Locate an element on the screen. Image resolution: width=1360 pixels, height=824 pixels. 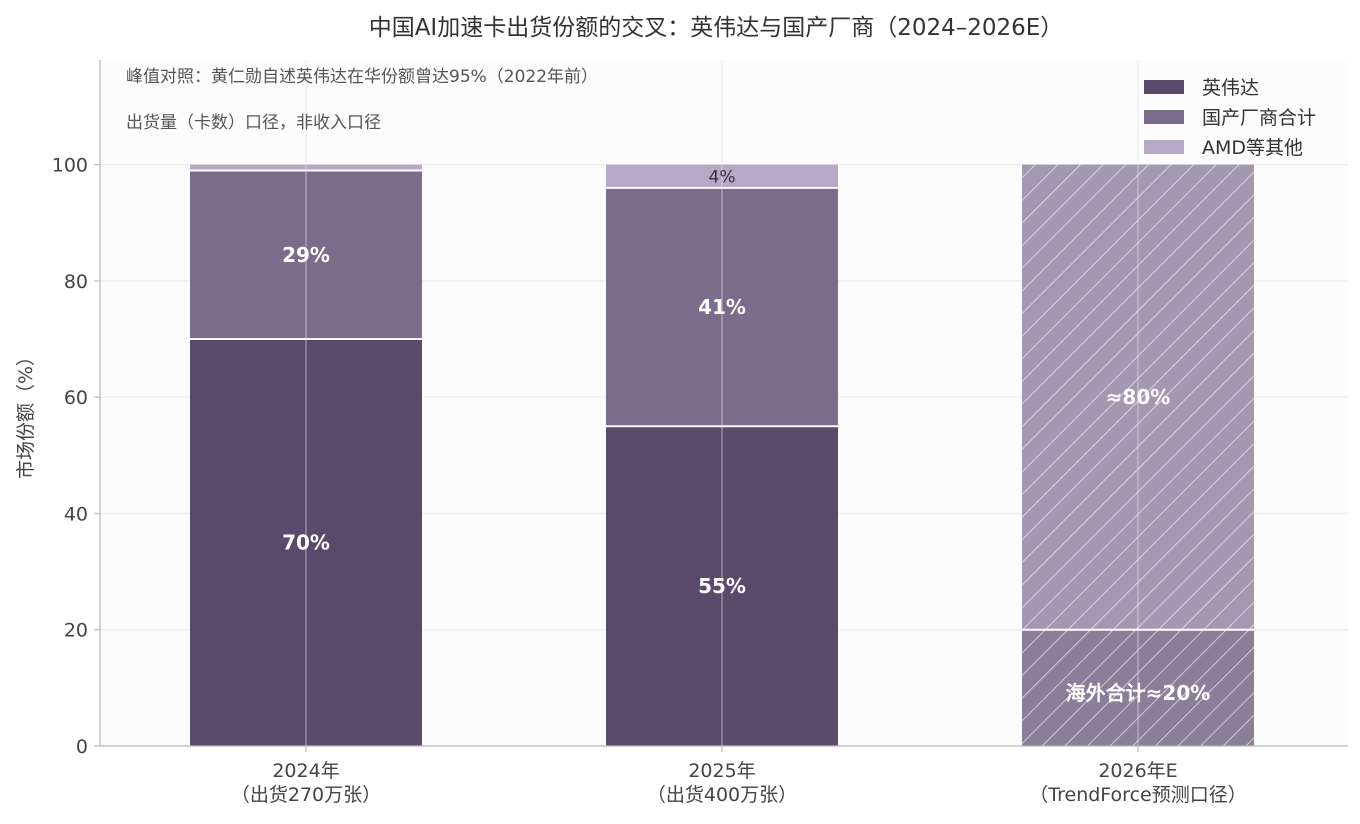
y-ticks: 0 20 40 60 80 100 is located at coordinates (76, 456).